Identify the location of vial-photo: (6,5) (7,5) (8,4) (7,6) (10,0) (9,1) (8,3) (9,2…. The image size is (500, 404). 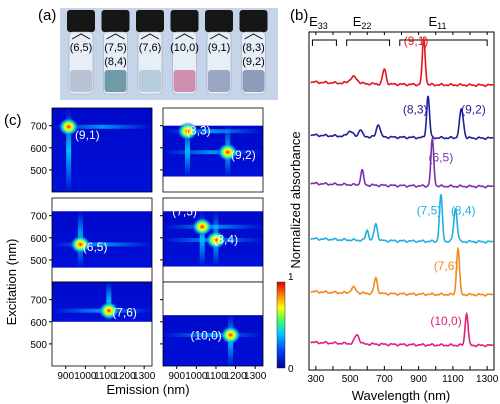
(169, 54).